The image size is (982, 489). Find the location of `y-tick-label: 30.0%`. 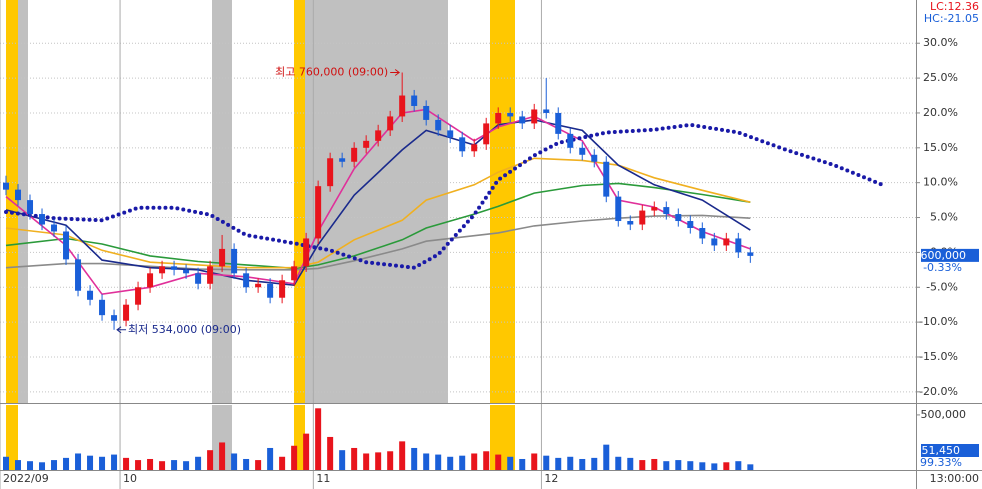

y-tick-label: 30.0% is located at coordinates (940, 42).